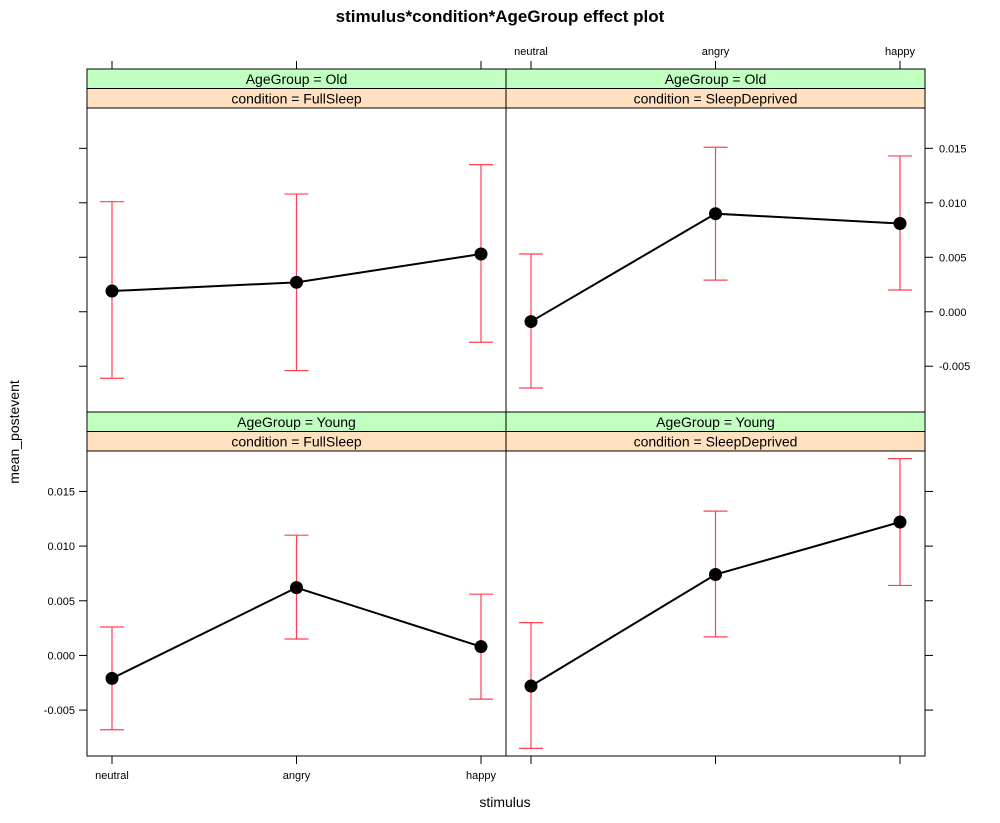 This screenshot has width=1000, height=823. I want to click on y-axis-title: mean_postevent, so click(14, 432).